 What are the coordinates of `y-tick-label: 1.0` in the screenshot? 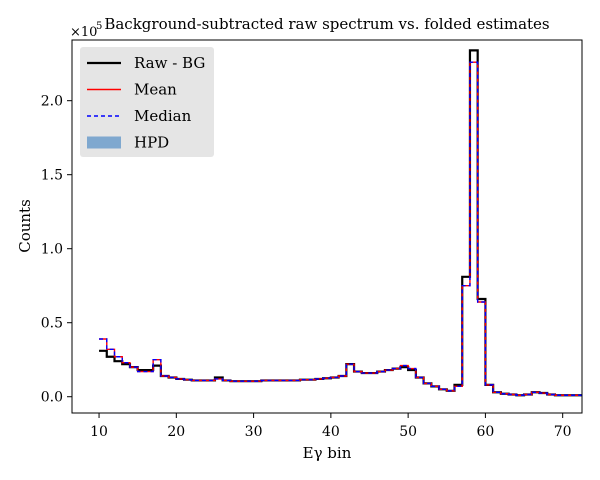 It's located at (52, 250).